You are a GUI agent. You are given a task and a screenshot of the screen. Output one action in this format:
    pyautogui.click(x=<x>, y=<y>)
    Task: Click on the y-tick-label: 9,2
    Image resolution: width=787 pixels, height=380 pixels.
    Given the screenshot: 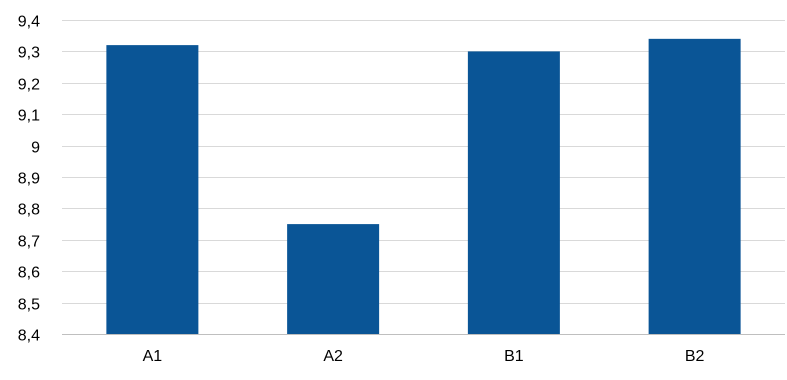 What is the action you would take?
    pyautogui.click(x=29, y=85)
    